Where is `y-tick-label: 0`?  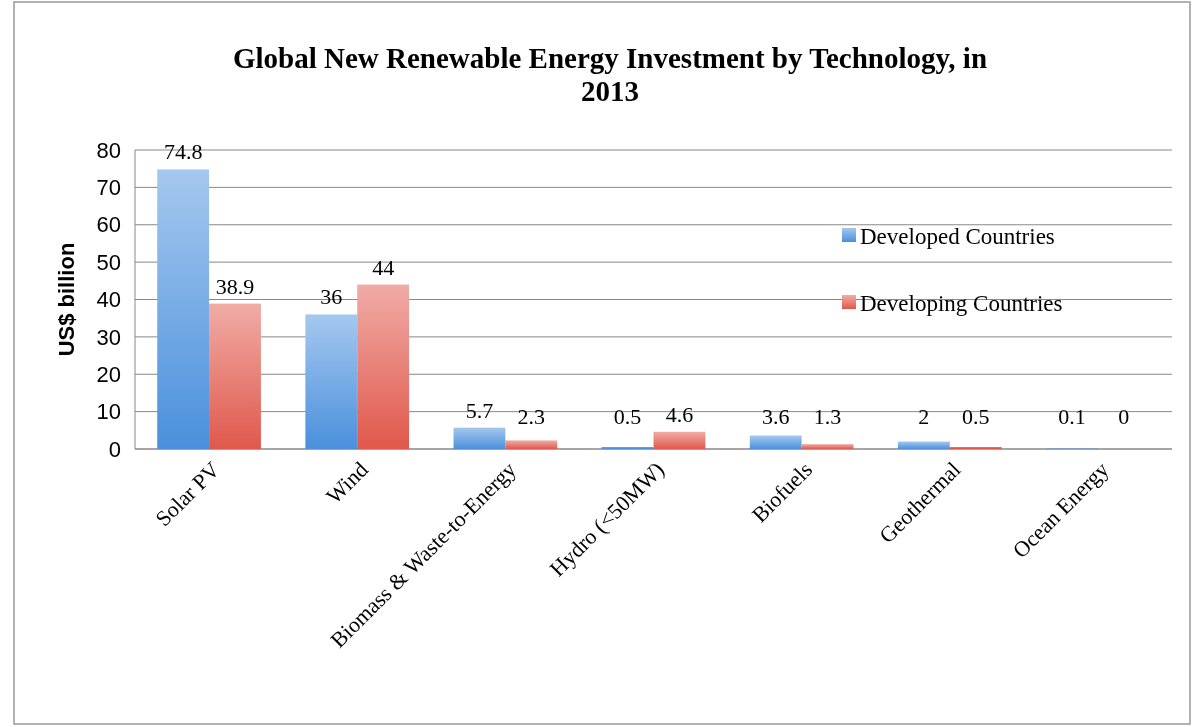 y-tick-label: 0 is located at coordinates (114, 449).